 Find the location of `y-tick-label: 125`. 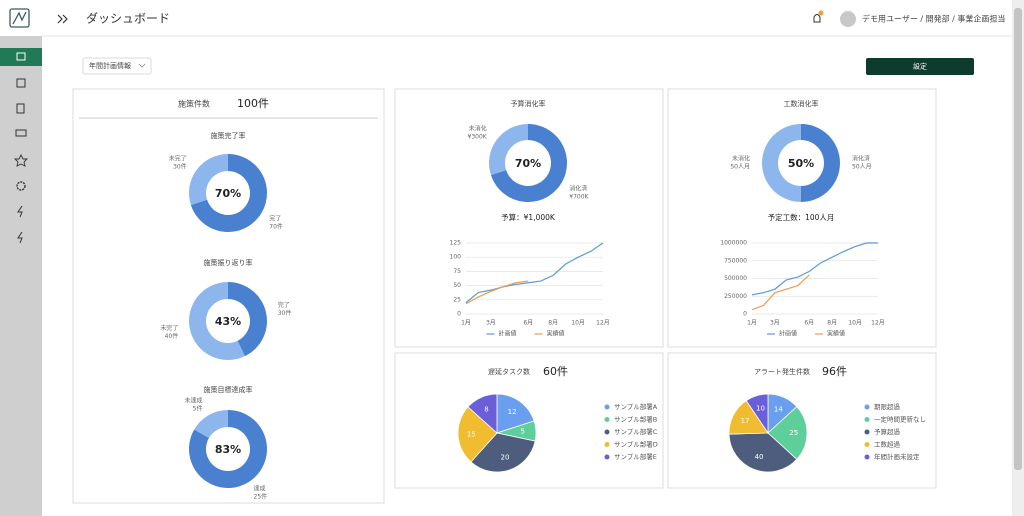

y-tick-label: 125 is located at coordinates (456, 243).